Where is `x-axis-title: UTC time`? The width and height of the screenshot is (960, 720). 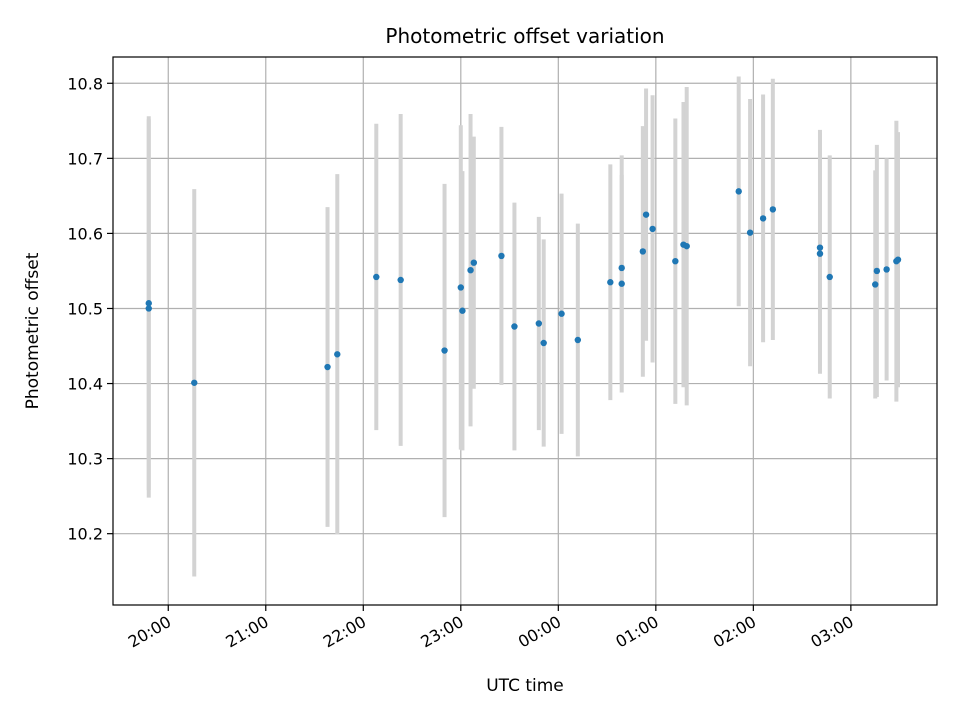 x-axis-title: UTC time is located at coordinates (525, 686).